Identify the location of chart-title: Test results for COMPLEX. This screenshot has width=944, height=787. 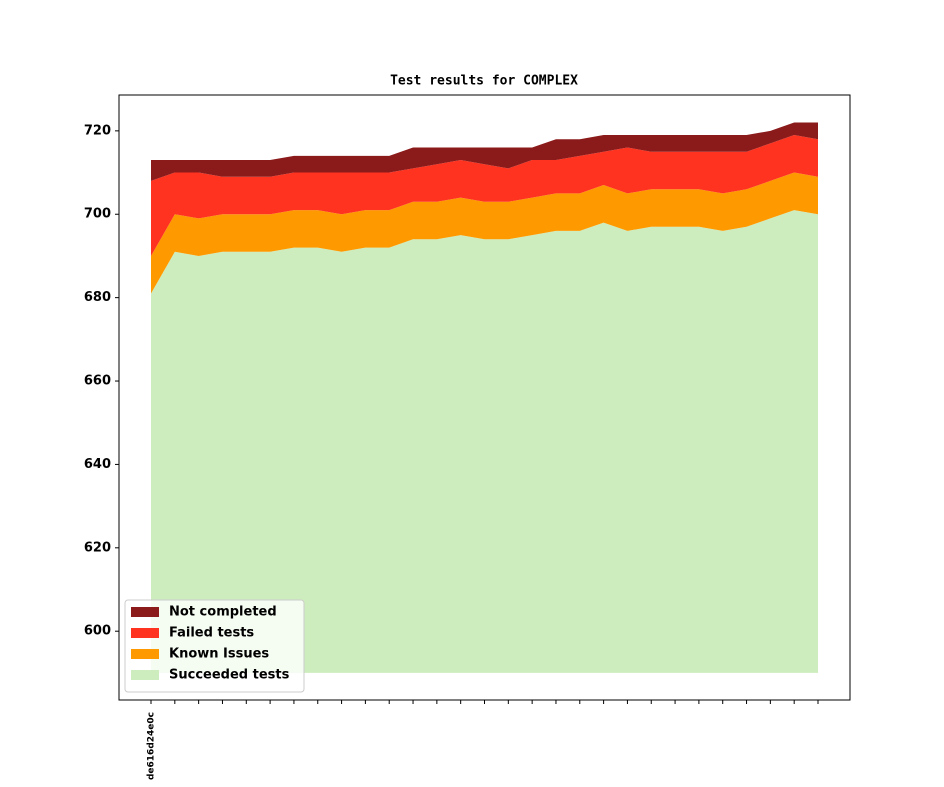
(484, 81).